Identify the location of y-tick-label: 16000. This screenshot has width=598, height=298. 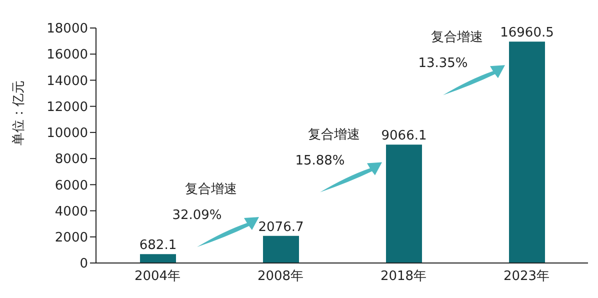
(67, 55).